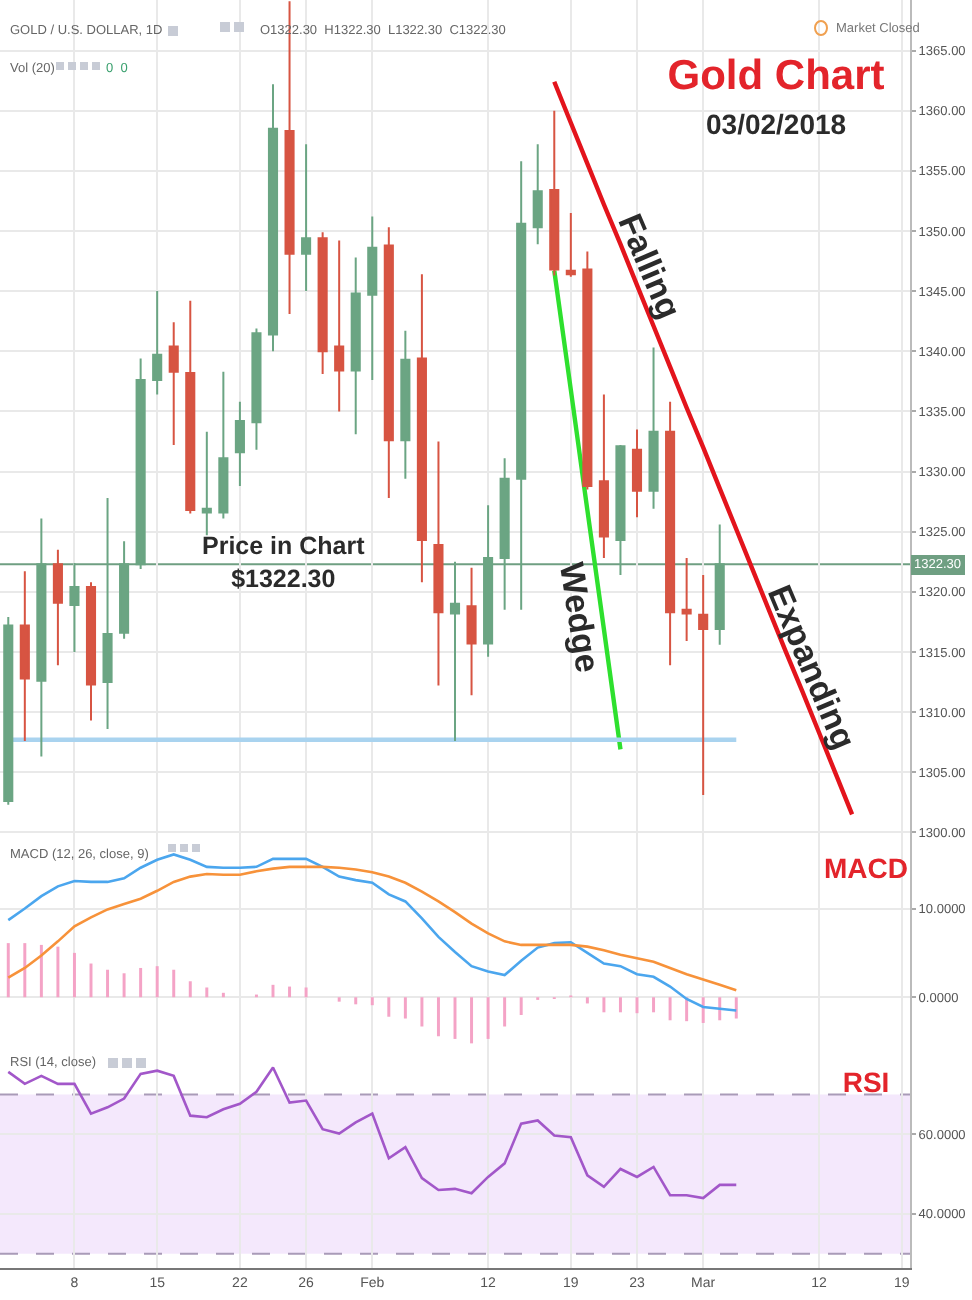  What do you see at coordinates (776, 75) in the screenshot?
I see `text: Gold Chart` at bounding box center [776, 75].